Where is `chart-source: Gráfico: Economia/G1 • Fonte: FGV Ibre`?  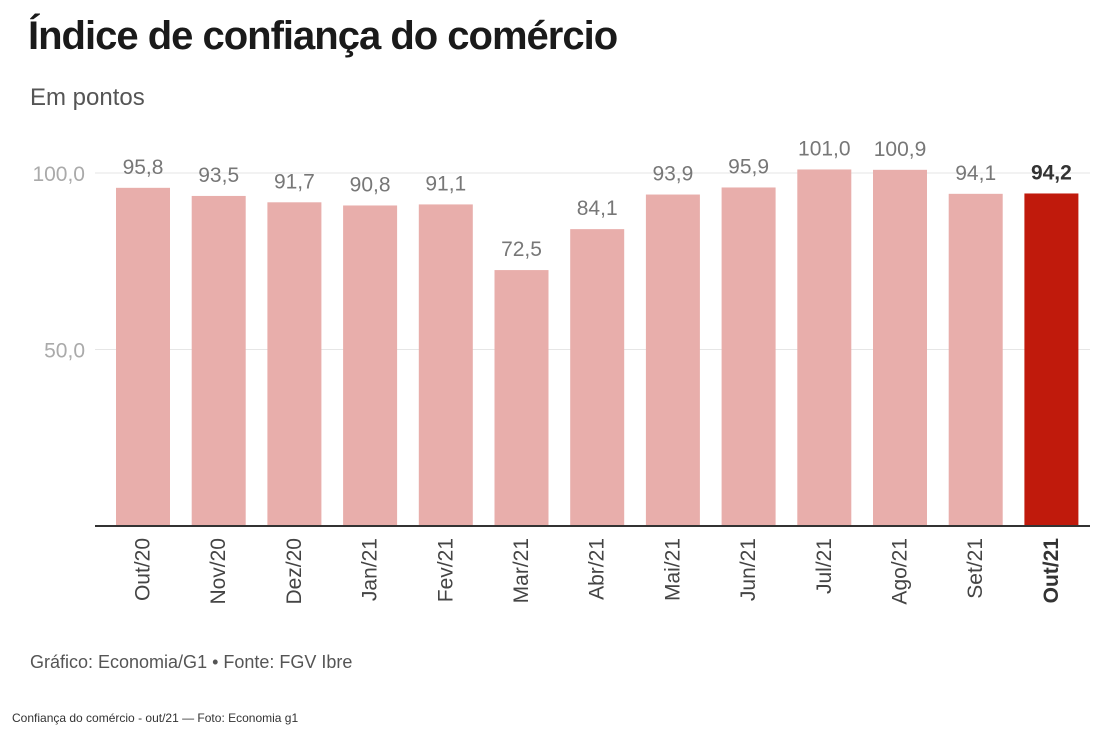 chart-source: Gráfico: Economia/G1 • Fonte: FGV Ibre is located at coordinates (191, 662).